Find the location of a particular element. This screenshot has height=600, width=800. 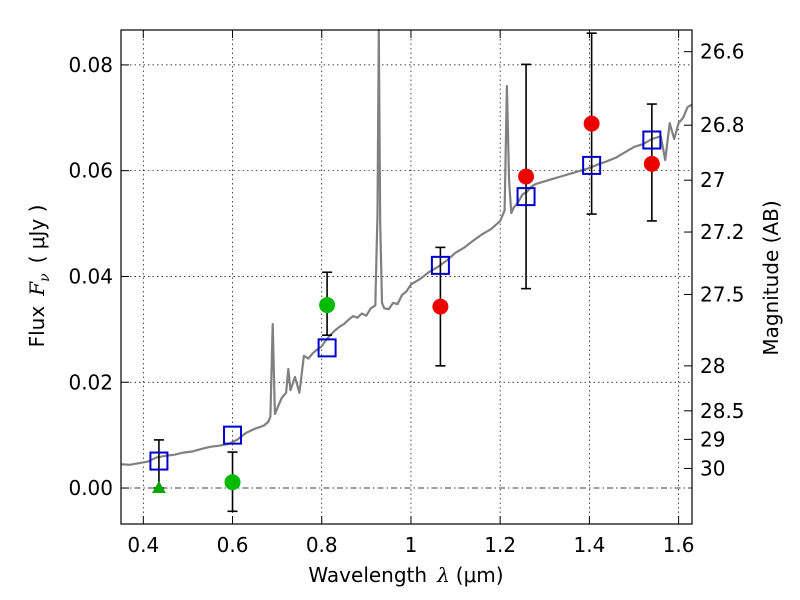

y-axis-label-text: Flux is located at coordinates (37, 327).